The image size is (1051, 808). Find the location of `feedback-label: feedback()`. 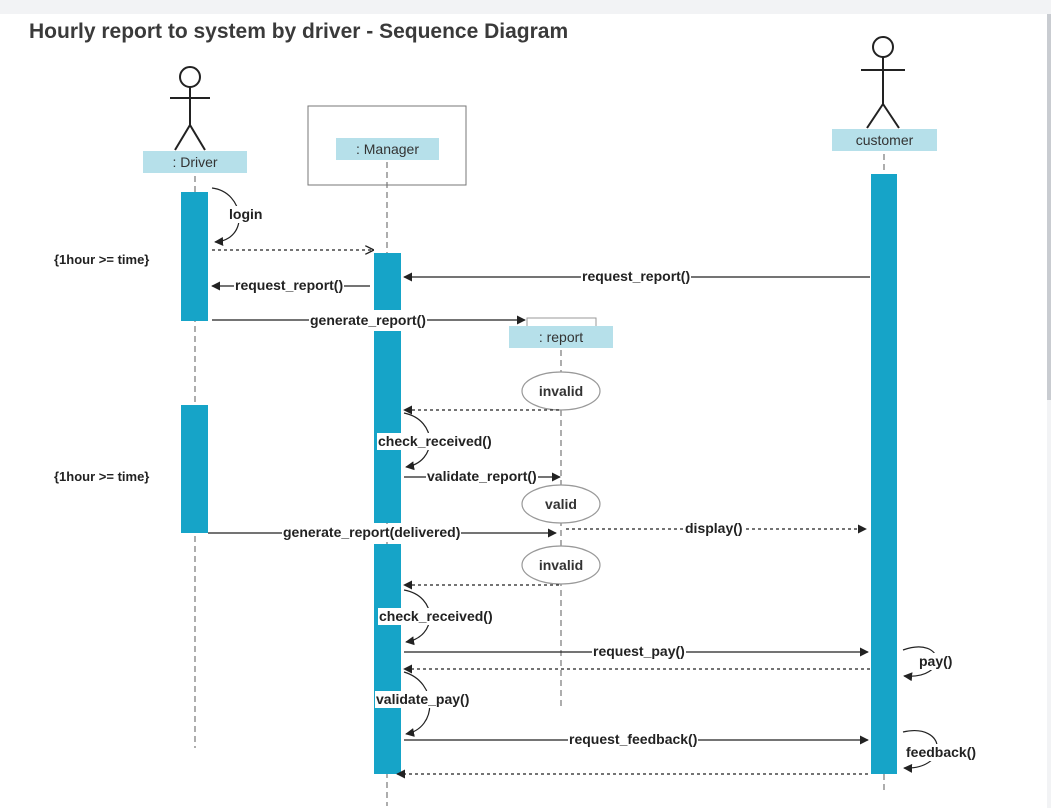

feedback-label: feedback() is located at coordinates (941, 752).